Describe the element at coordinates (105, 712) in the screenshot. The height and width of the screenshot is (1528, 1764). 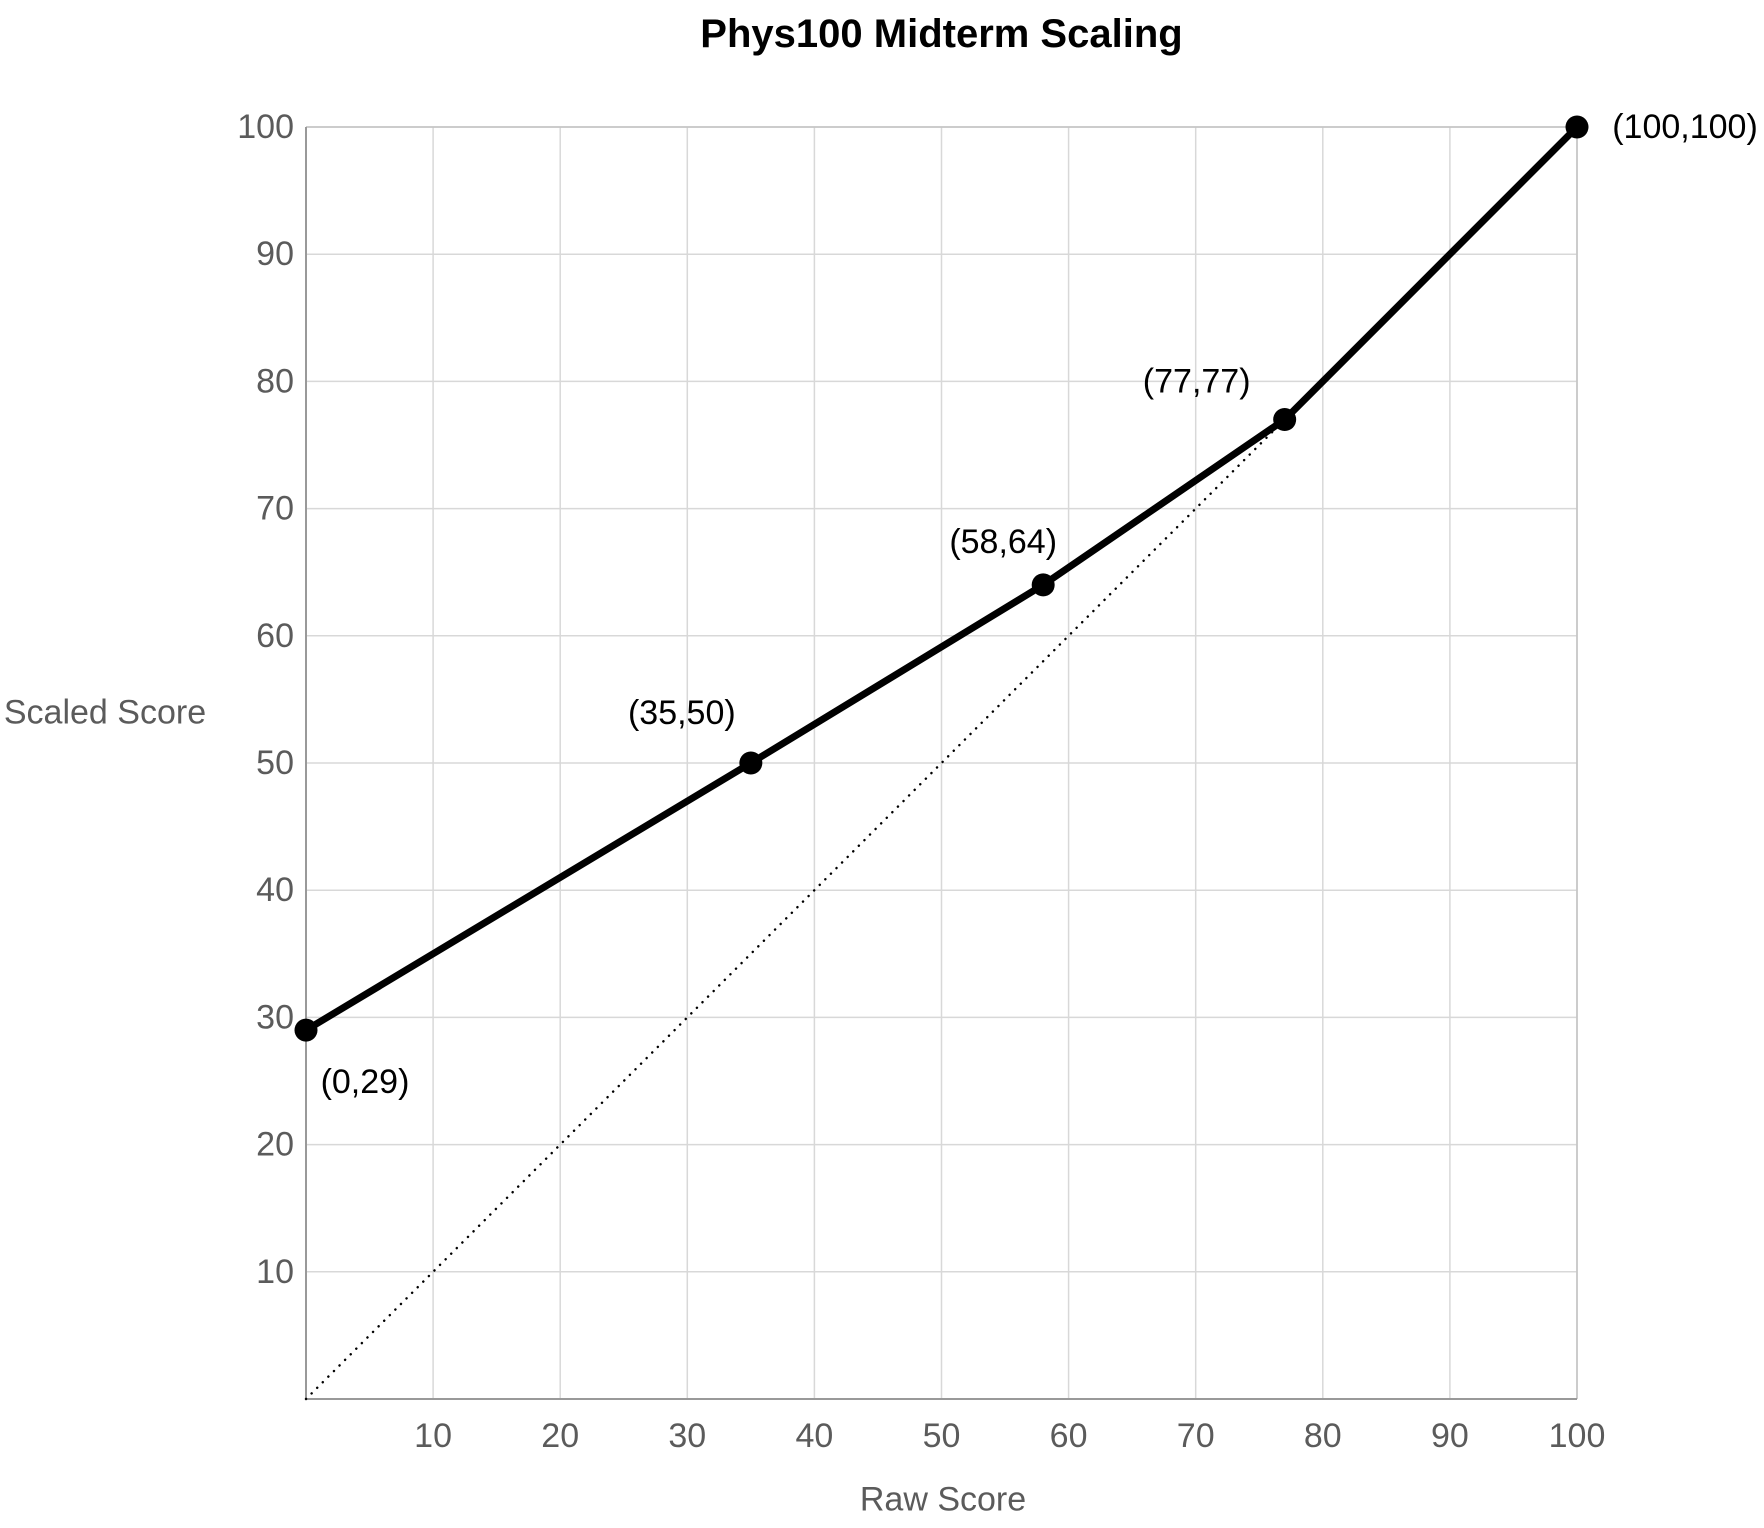
I see `y-axis-label: Scaled Score` at that location.